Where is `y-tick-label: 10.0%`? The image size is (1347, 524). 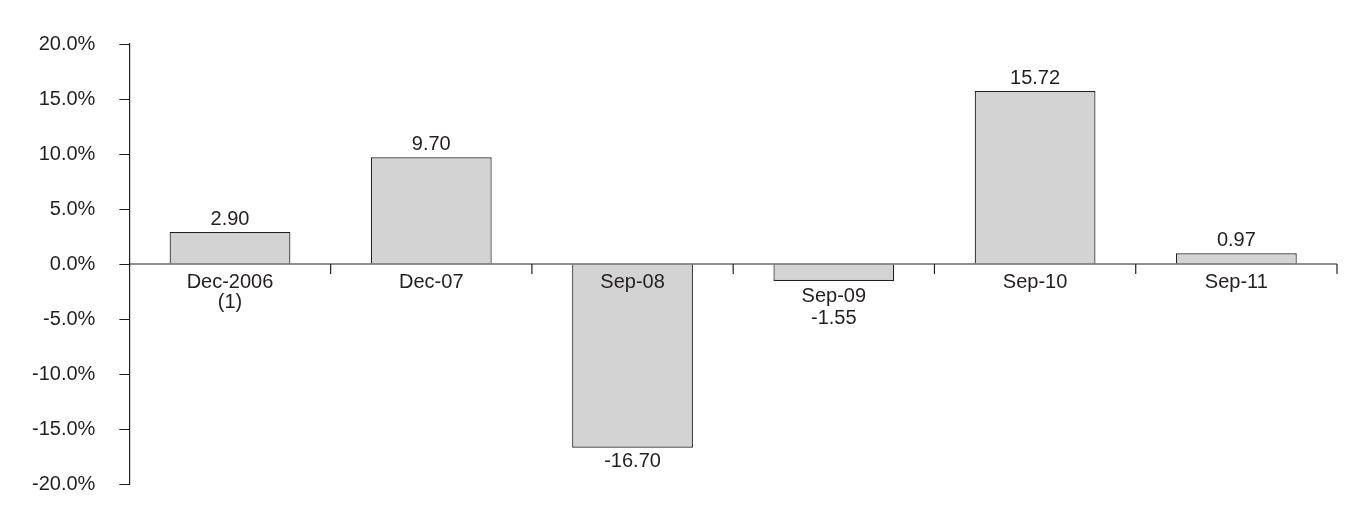 y-tick-label: 10.0% is located at coordinates (67, 152).